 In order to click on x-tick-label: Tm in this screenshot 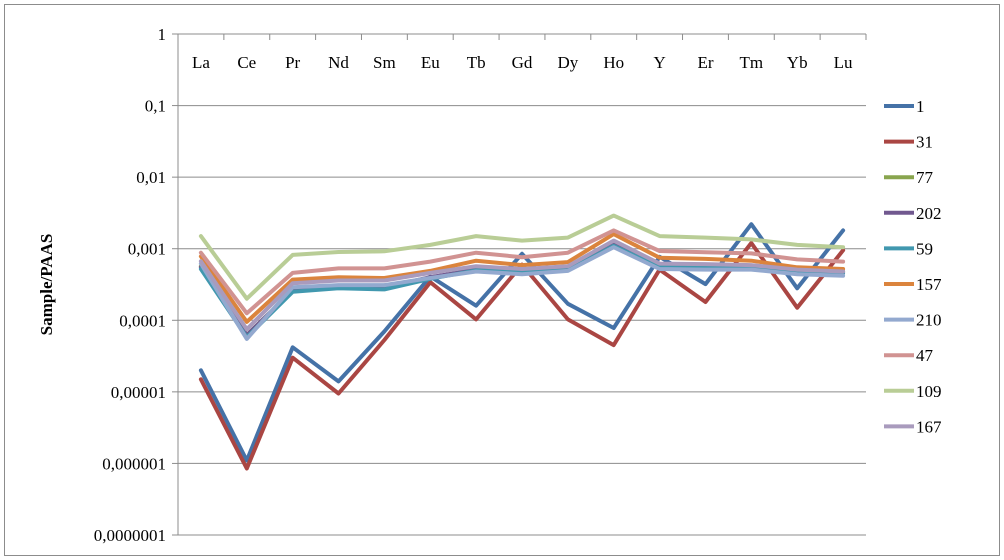, I will do `click(752, 62)`.